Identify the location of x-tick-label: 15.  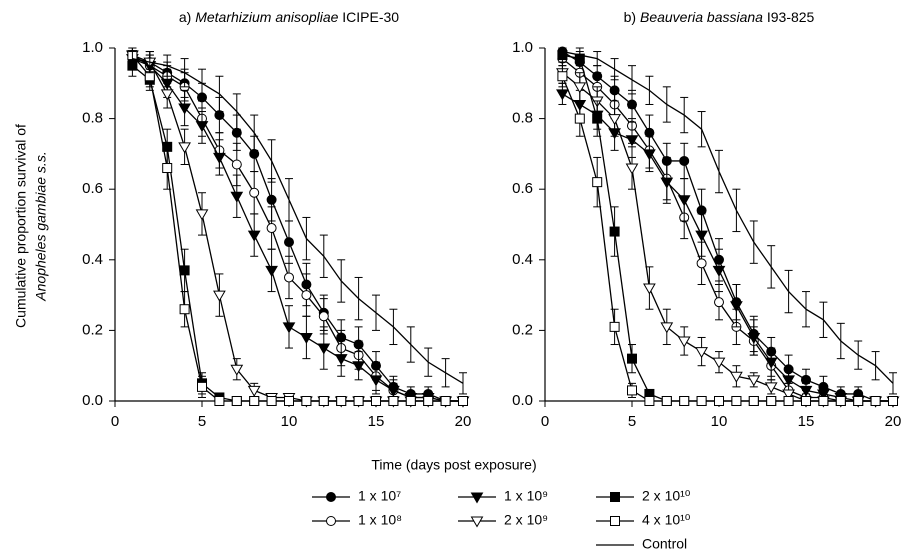
(806, 421).